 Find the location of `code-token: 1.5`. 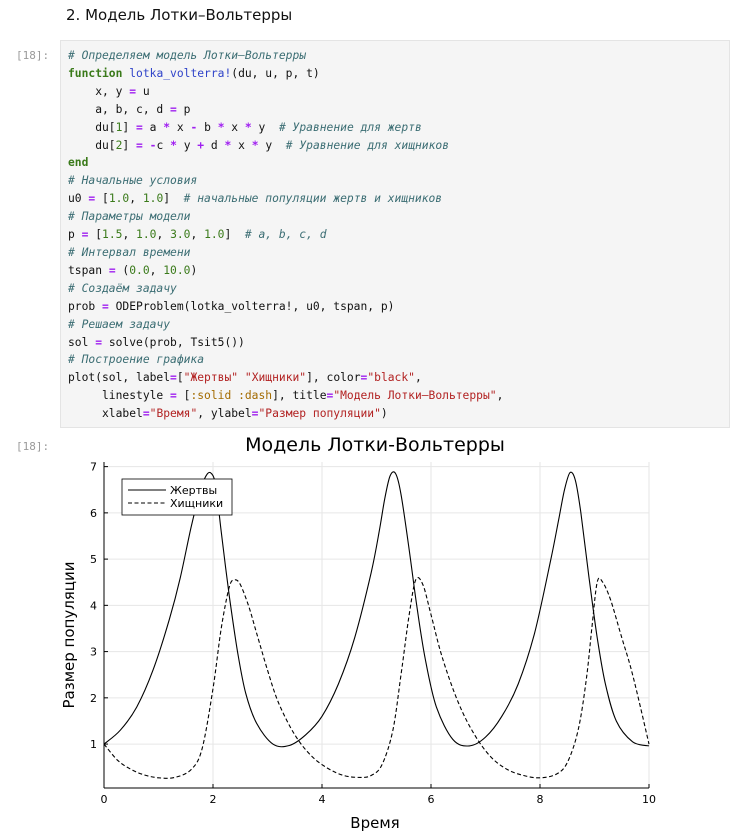

code-token: 1.5 is located at coordinates (112, 235).